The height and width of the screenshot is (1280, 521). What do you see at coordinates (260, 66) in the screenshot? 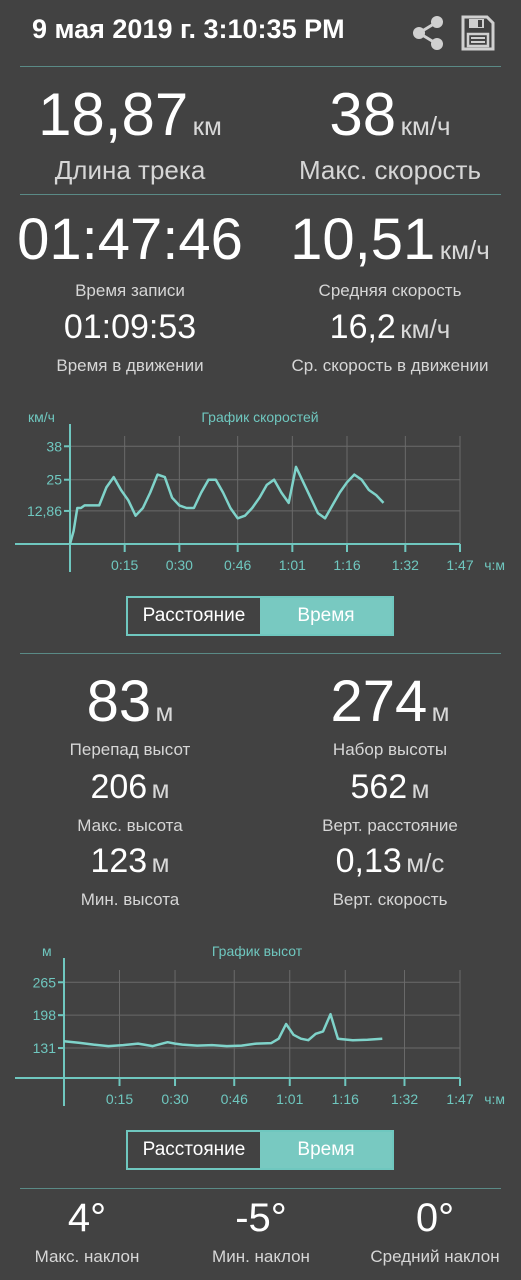
I see `header-divider` at bounding box center [260, 66].